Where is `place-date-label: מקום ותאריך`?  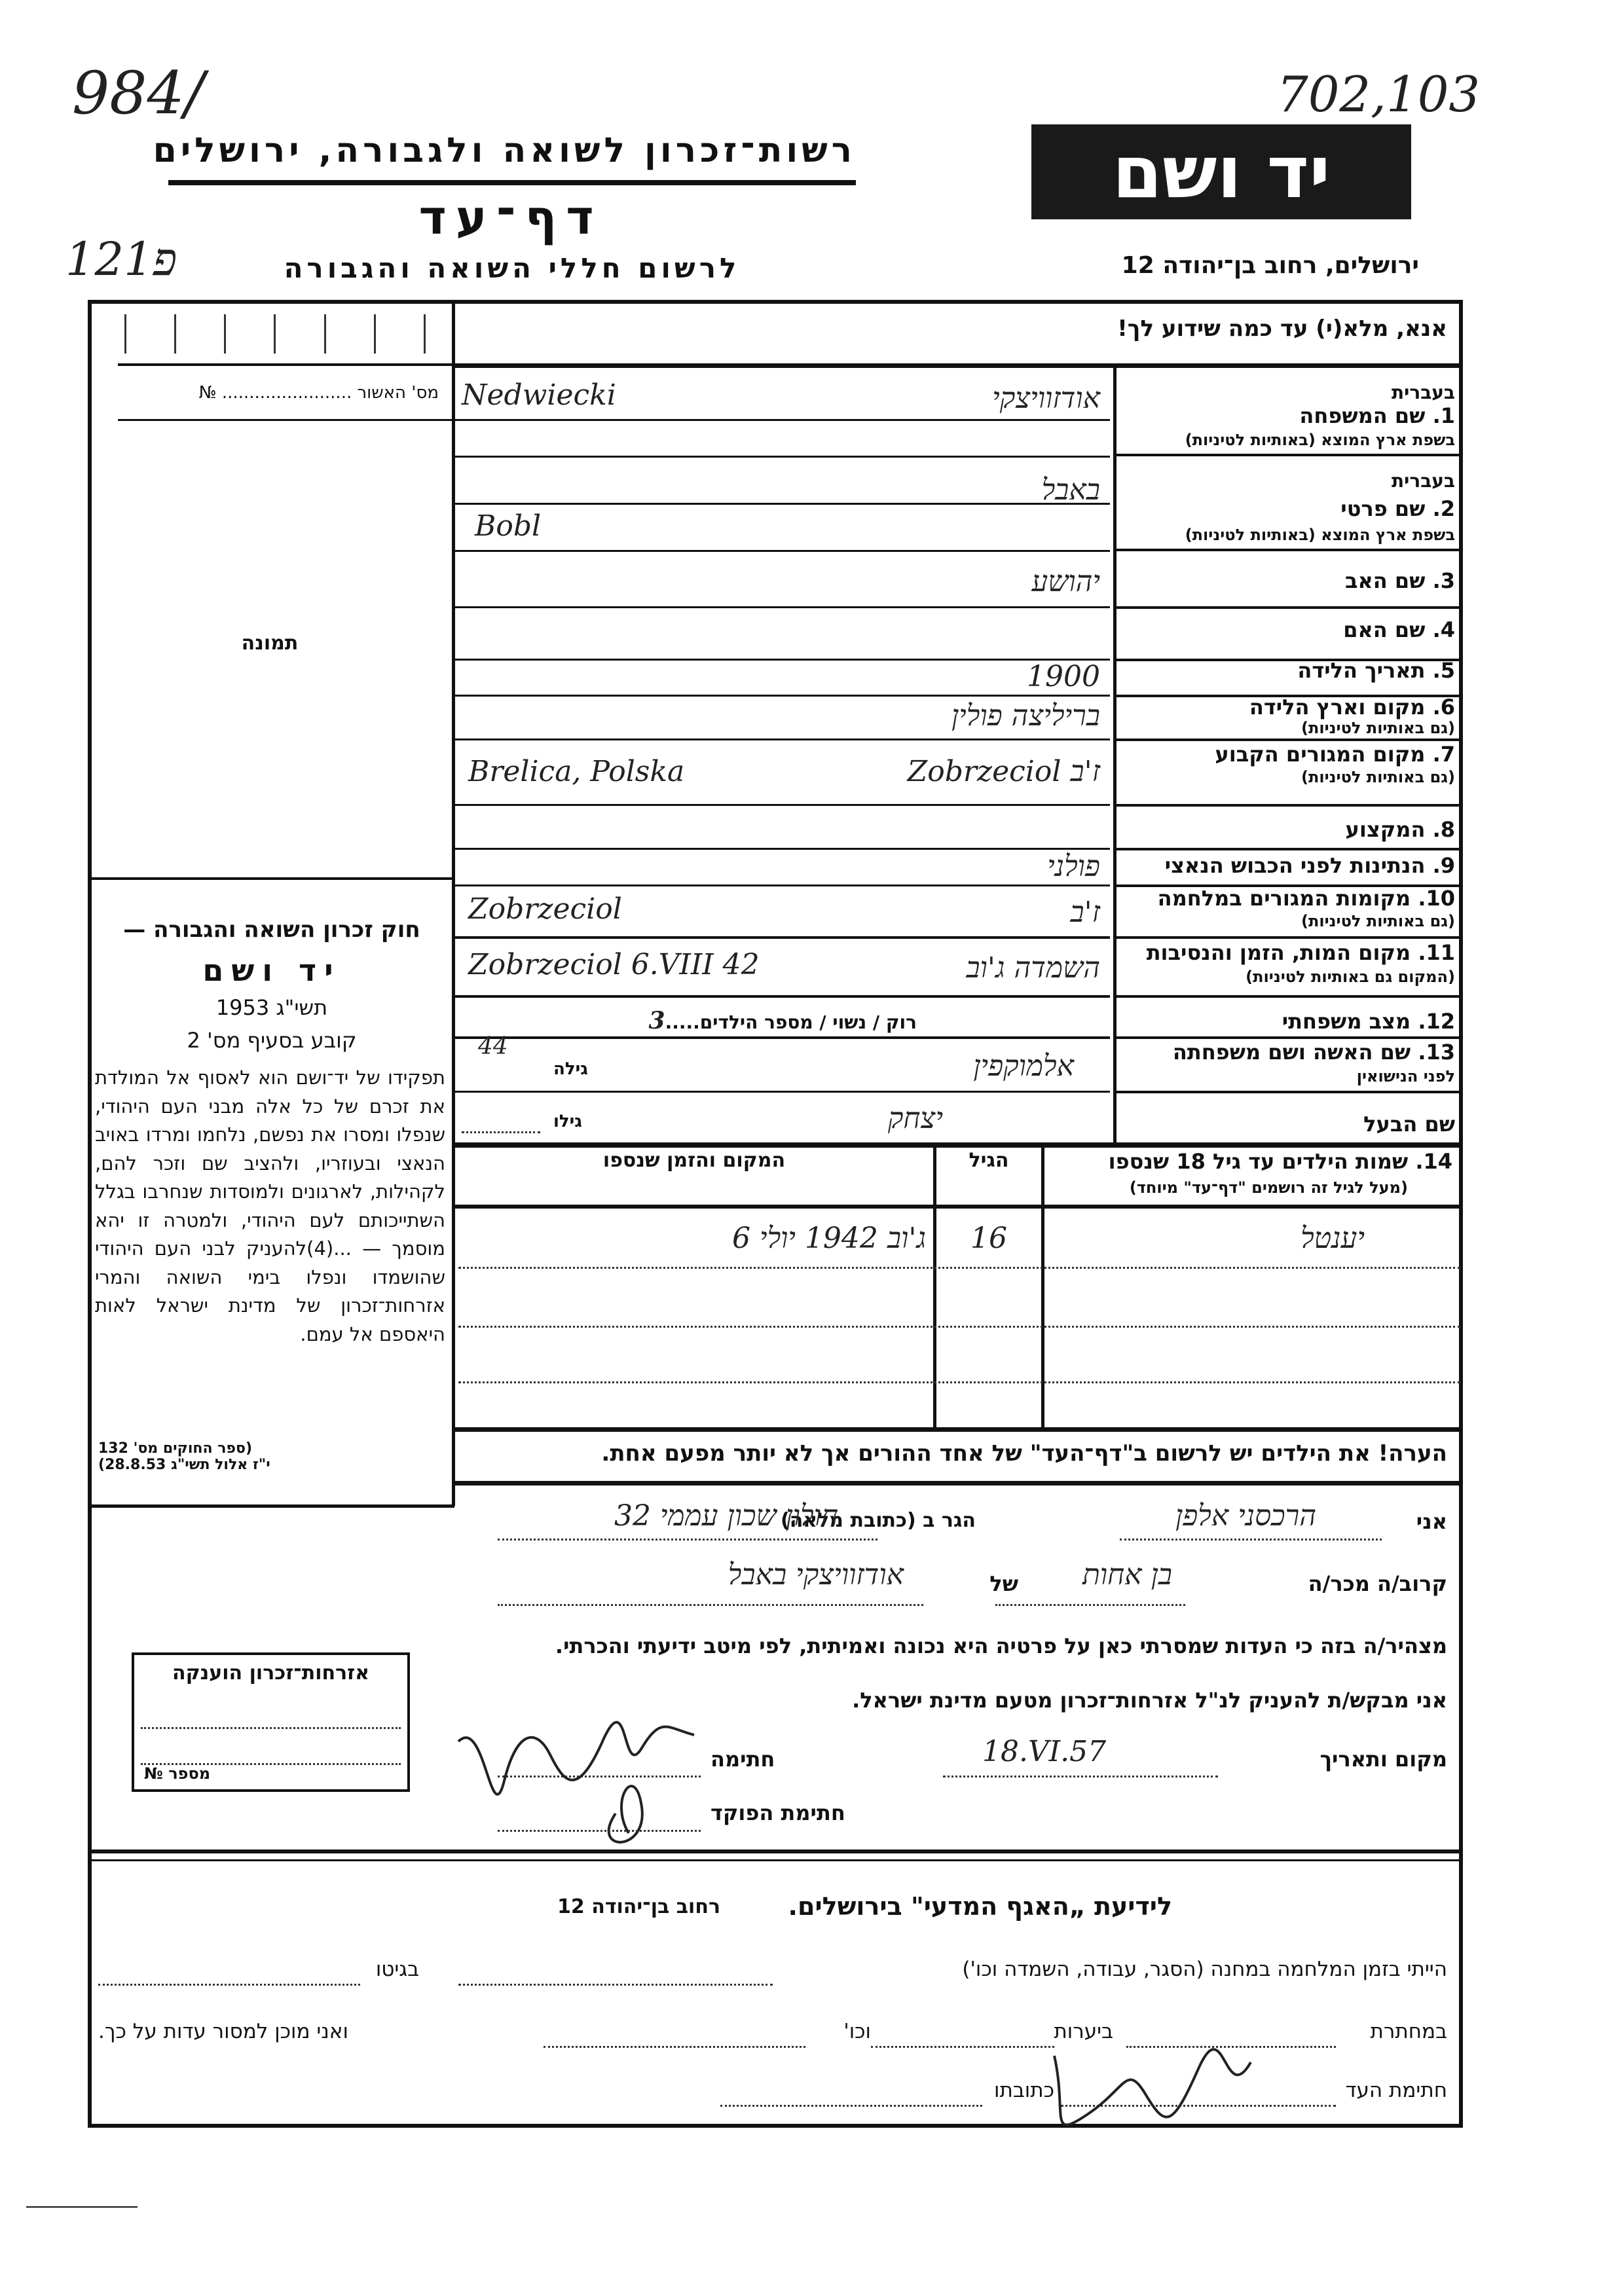 place-date-label: מקום ותאריך is located at coordinates (1383, 1759).